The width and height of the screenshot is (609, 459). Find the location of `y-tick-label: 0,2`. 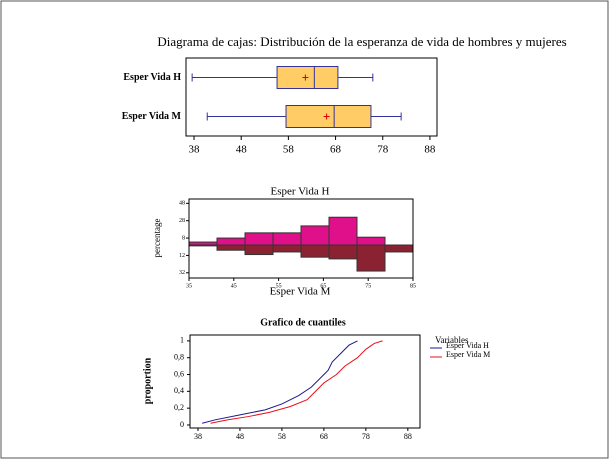

y-tick-label: 0,2 is located at coordinates (179, 407).